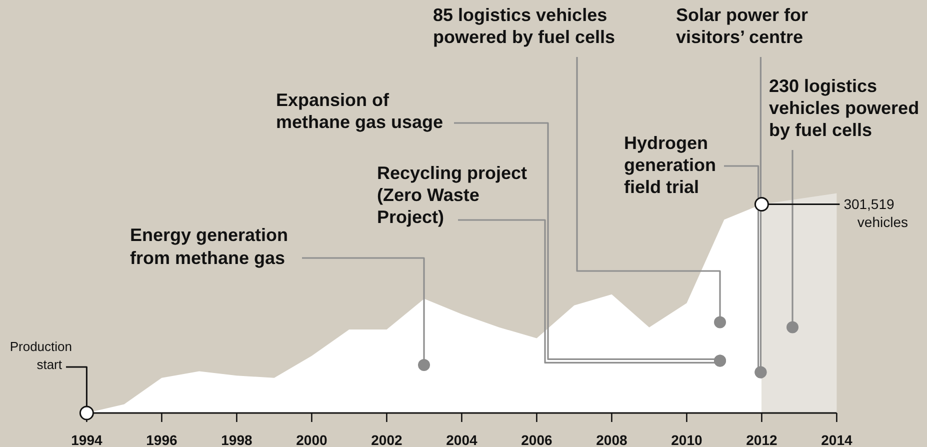  Describe the element at coordinates (762, 439) in the screenshot. I see `x-tick-label: 2012` at that location.